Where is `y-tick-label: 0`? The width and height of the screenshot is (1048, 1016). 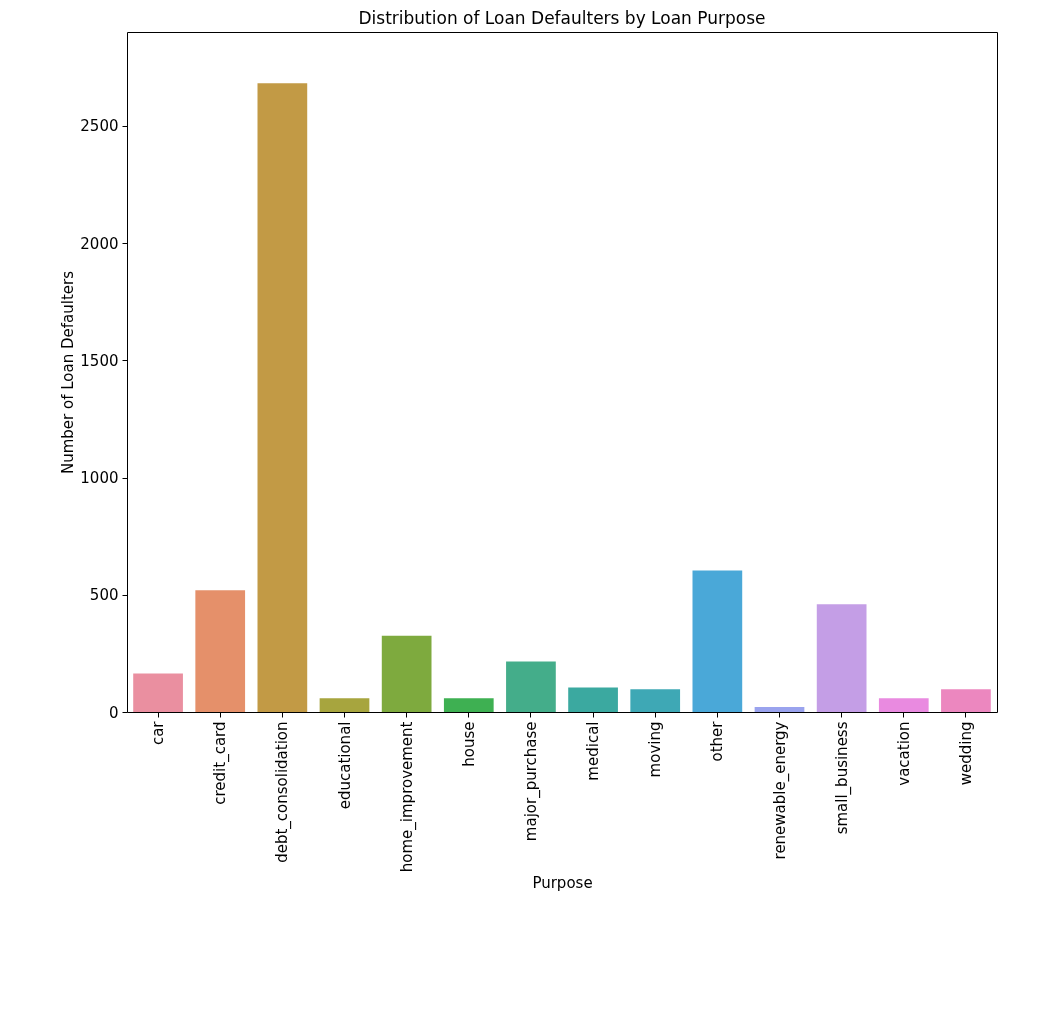 y-tick-label: 0 is located at coordinates (113, 712).